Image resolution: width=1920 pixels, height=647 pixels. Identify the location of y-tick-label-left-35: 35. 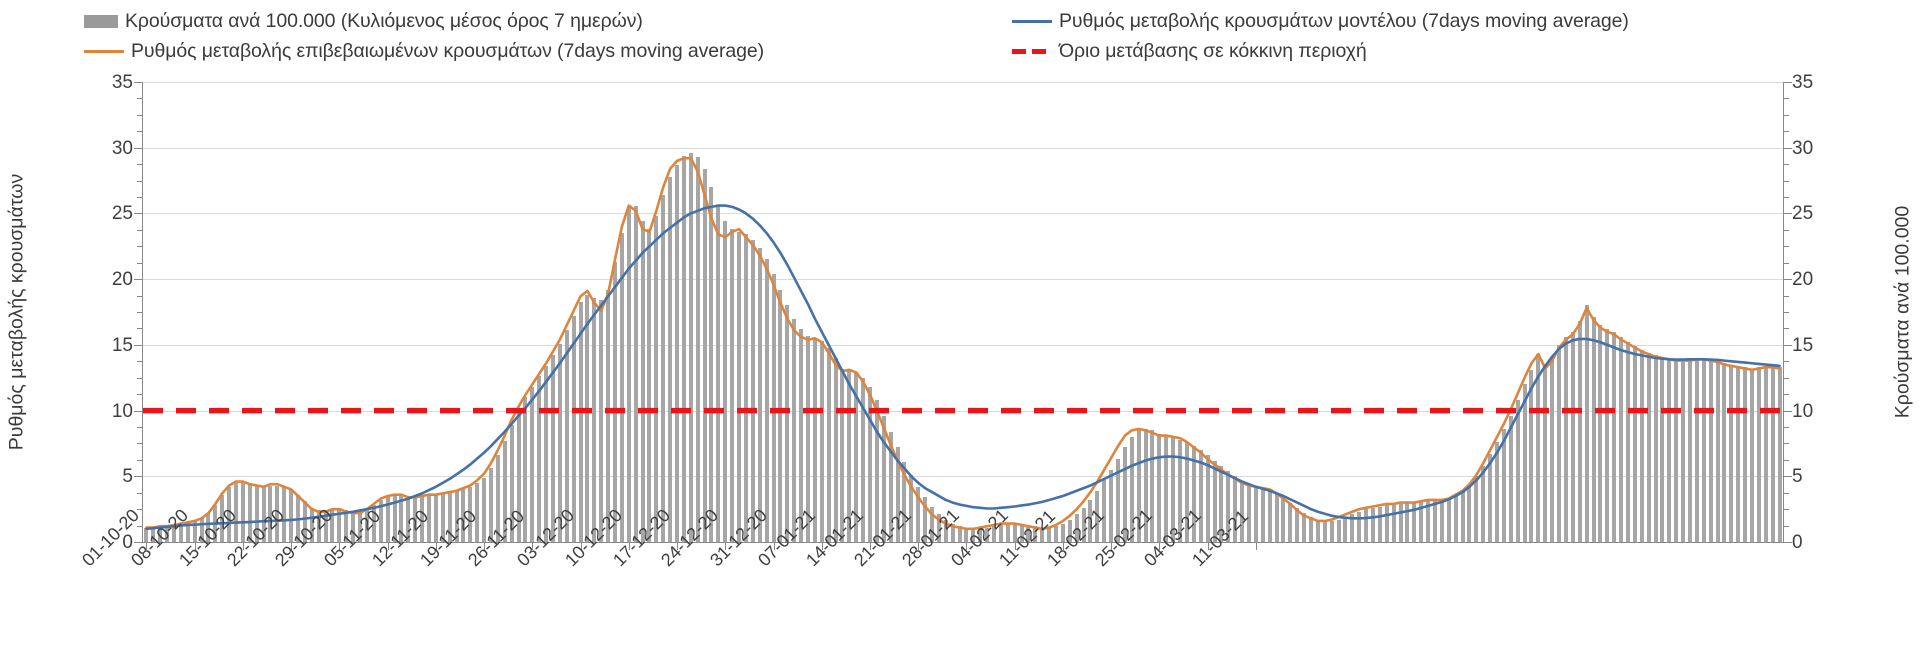
(122, 82).